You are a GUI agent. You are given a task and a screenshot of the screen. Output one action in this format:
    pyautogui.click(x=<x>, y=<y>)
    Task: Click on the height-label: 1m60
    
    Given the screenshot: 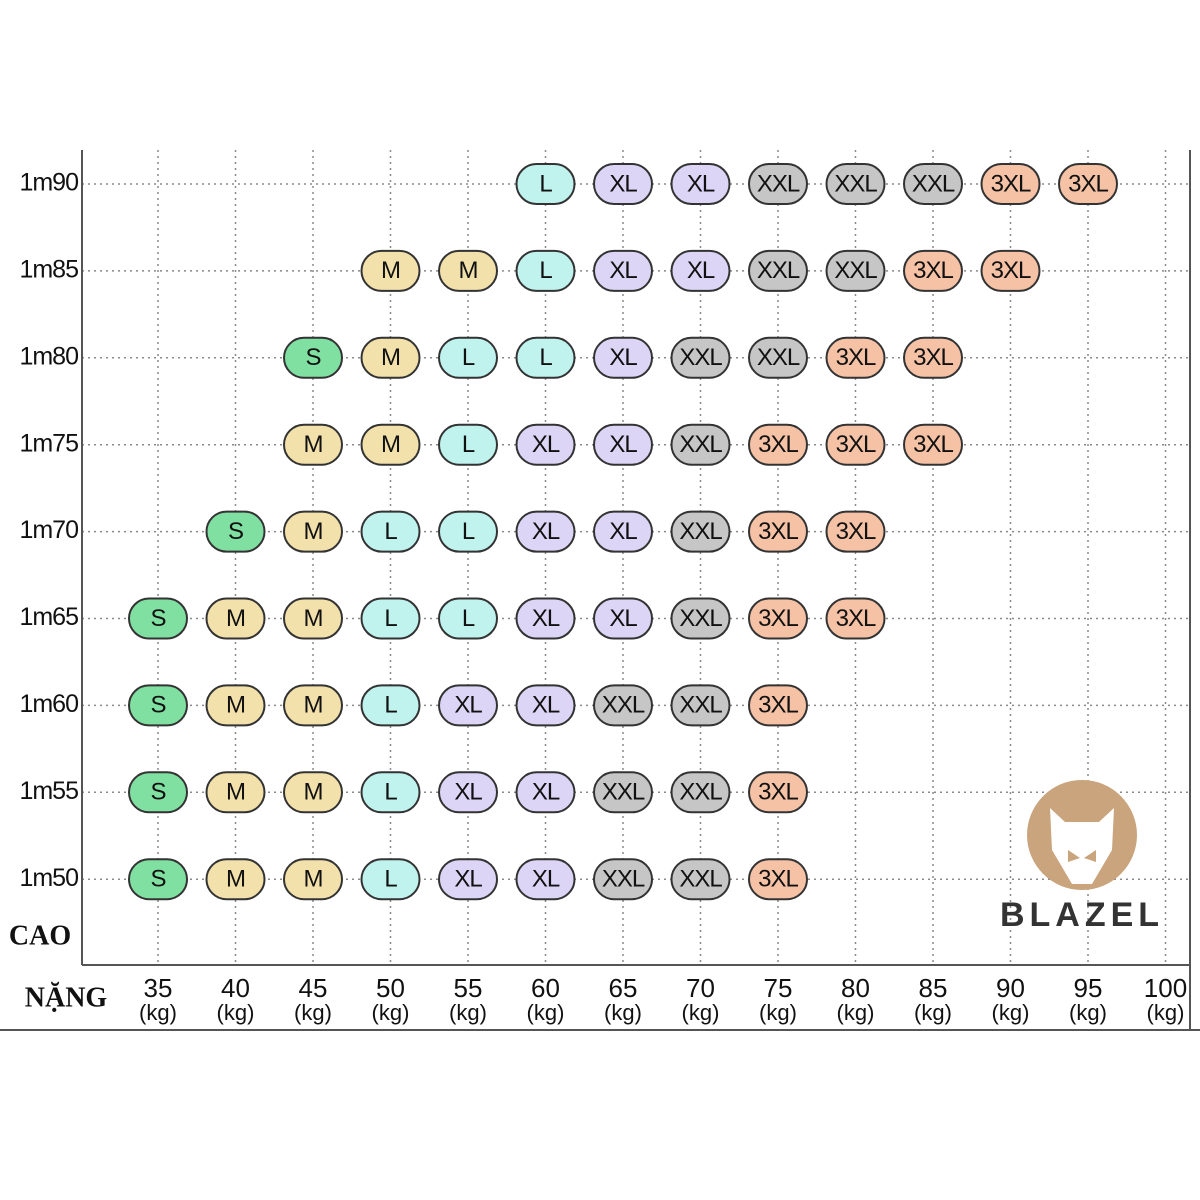 What is the action you would take?
    pyautogui.click(x=48, y=704)
    